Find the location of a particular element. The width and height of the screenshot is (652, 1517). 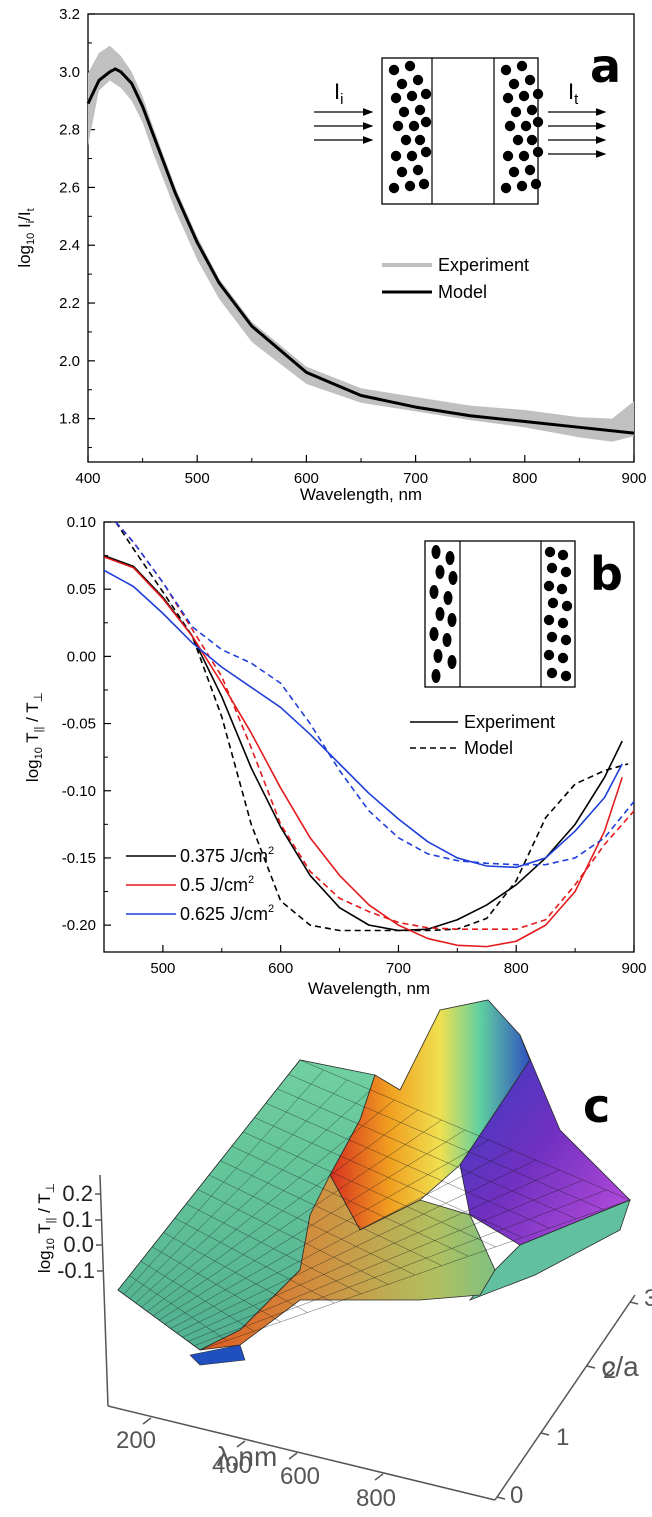

particle-ellipses is located at coordinates (501, 614).